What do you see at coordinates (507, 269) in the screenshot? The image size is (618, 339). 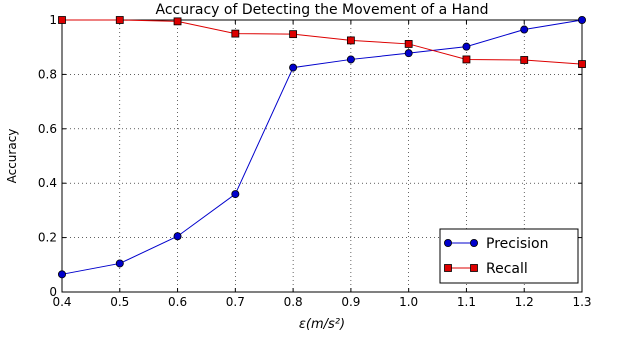 I see `legend-label: Recall` at bounding box center [507, 269].